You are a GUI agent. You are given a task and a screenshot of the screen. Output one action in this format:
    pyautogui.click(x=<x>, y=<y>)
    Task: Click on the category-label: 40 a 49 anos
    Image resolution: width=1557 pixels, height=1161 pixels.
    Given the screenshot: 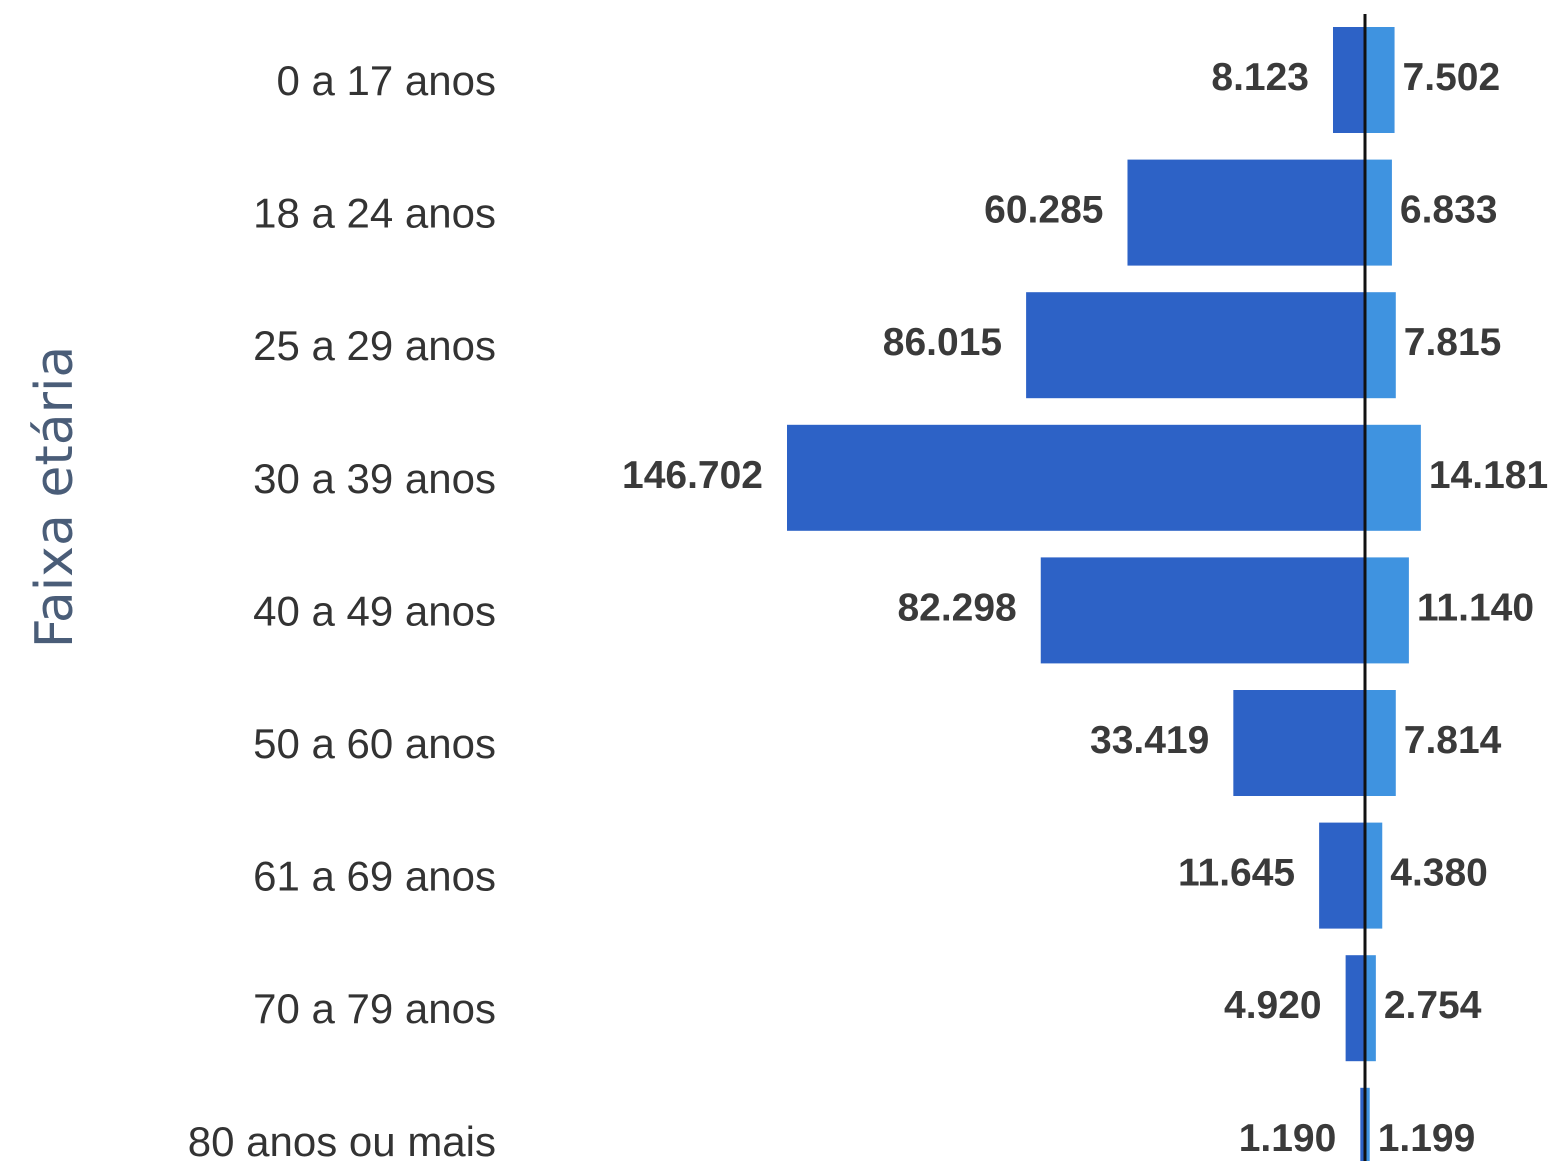 What is the action you would take?
    pyautogui.click(x=374, y=610)
    